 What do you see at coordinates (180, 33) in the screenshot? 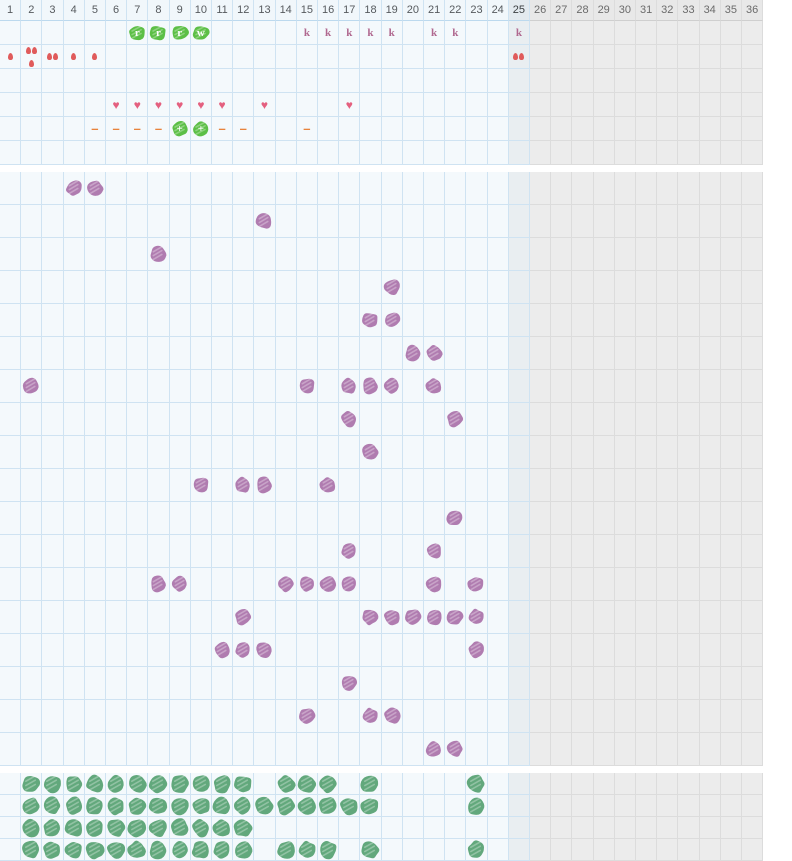
I see `cell-letter-row-9: r` at bounding box center [180, 33].